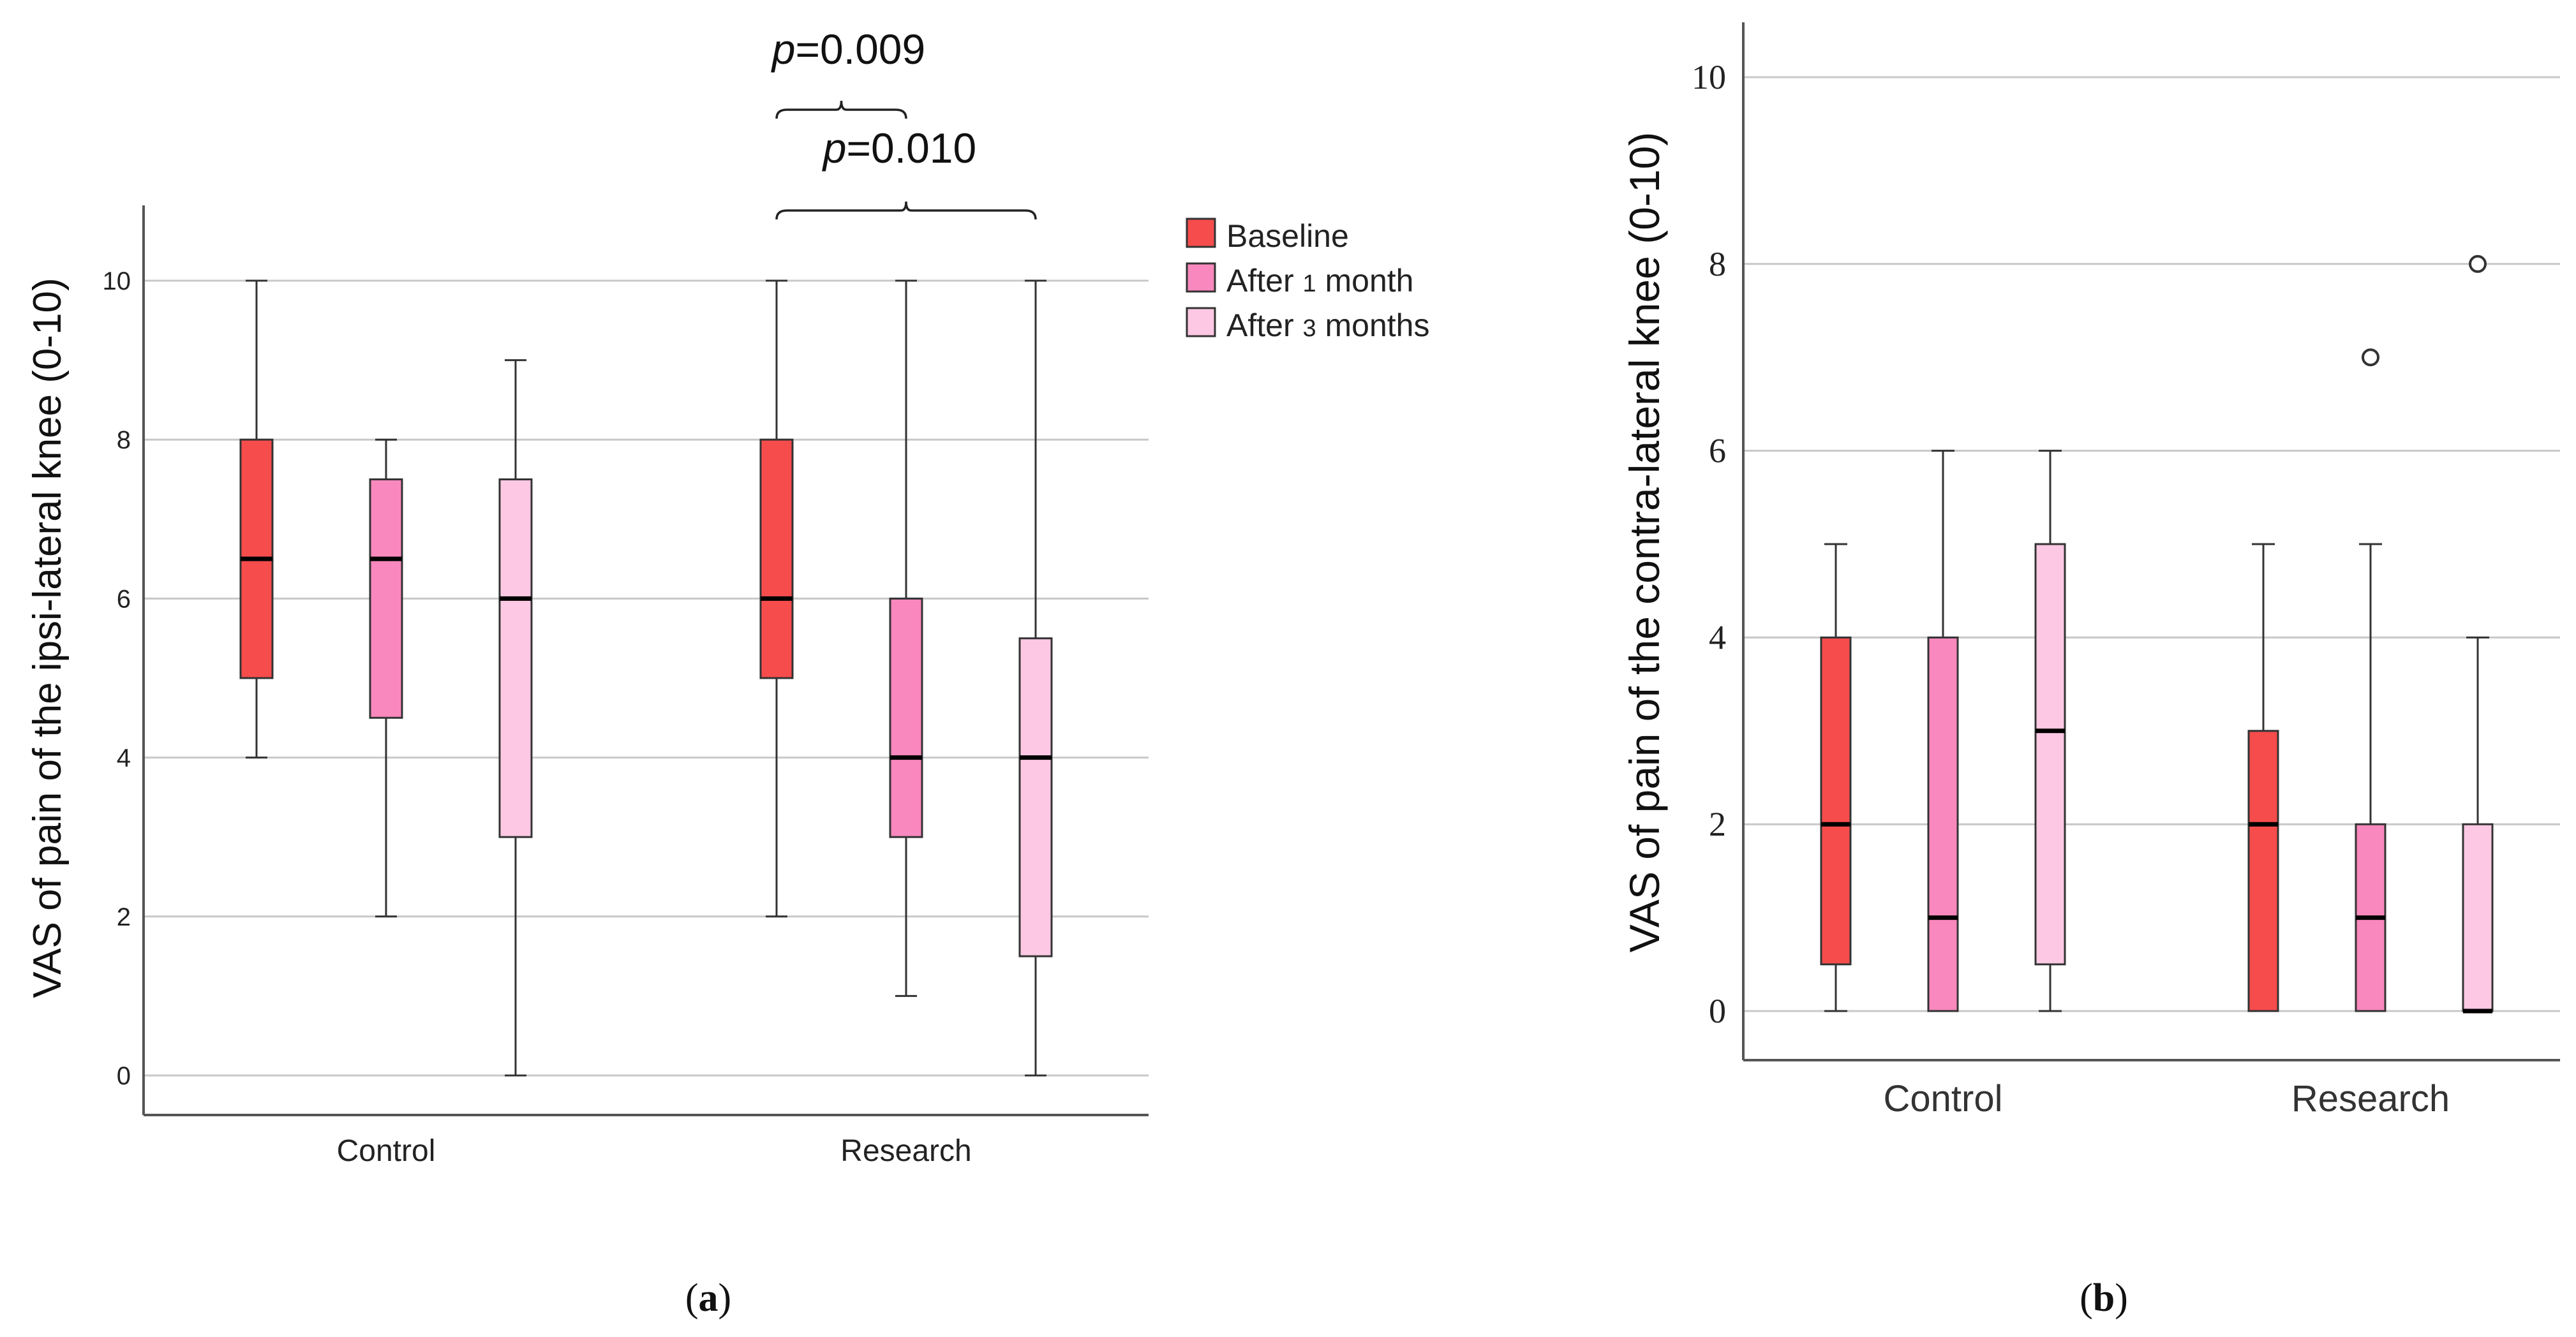 The height and width of the screenshot is (1337, 2576). What do you see at coordinates (2263, 871) in the screenshot?
I see `b-research-baseline-iqr` at bounding box center [2263, 871].